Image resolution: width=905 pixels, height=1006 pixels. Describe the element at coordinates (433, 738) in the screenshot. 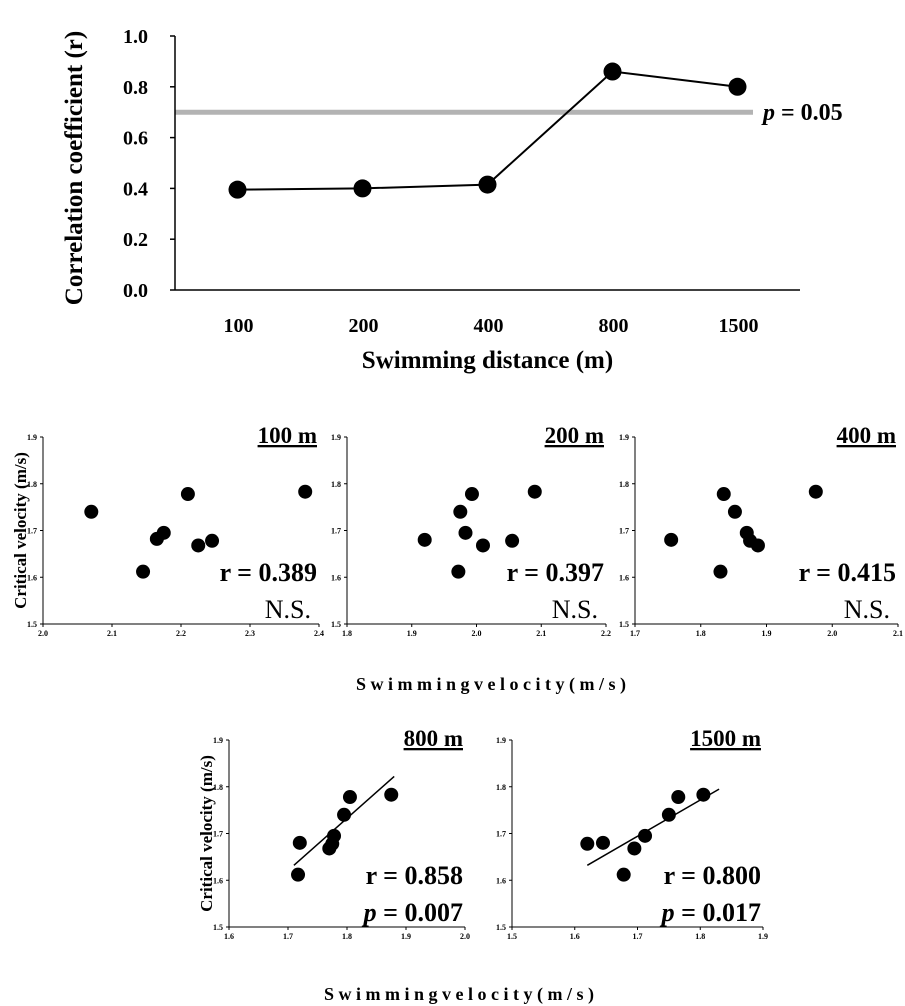

I see `panel-title: 800 m` at that location.